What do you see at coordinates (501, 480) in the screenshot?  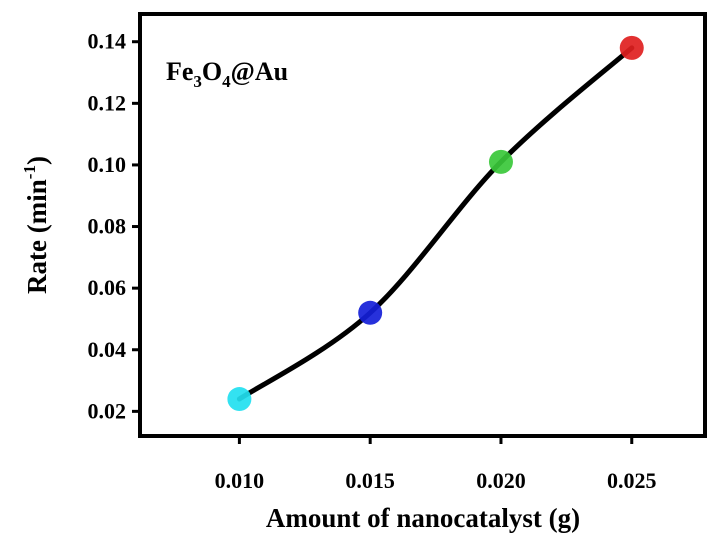 I see `x-tick-label: 0.020` at bounding box center [501, 480].